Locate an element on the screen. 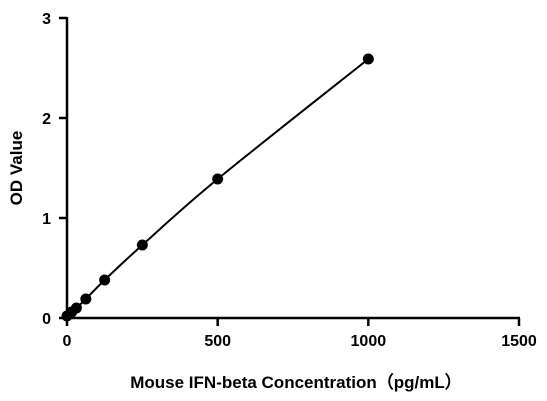 The width and height of the screenshot is (547, 401). y-tick-label: 3 is located at coordinates (46, 19).